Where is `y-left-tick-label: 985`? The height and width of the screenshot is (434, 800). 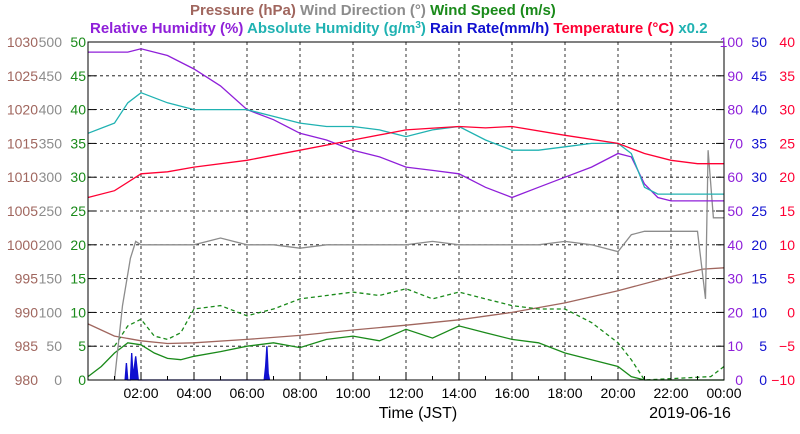
y-left-tick-label: 985 is located at coordinates (27, 346).